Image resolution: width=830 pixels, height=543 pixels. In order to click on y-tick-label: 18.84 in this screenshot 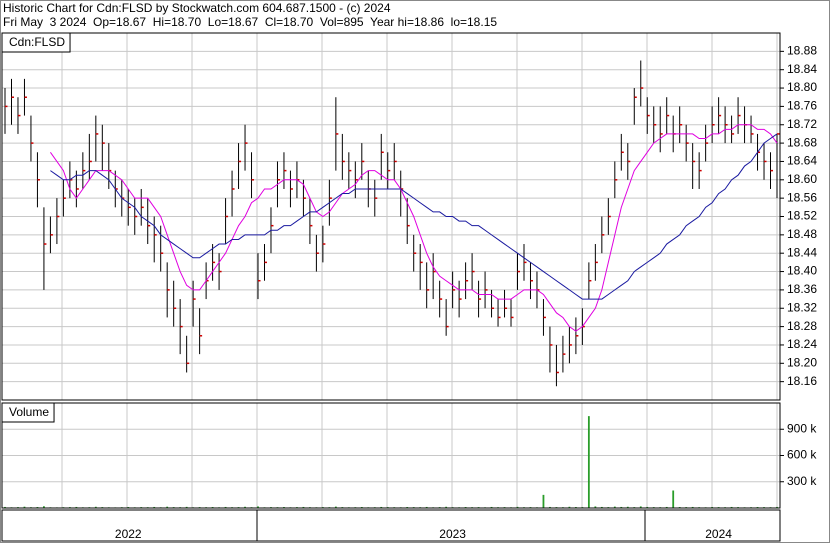, I will do `click(802, 69)`.